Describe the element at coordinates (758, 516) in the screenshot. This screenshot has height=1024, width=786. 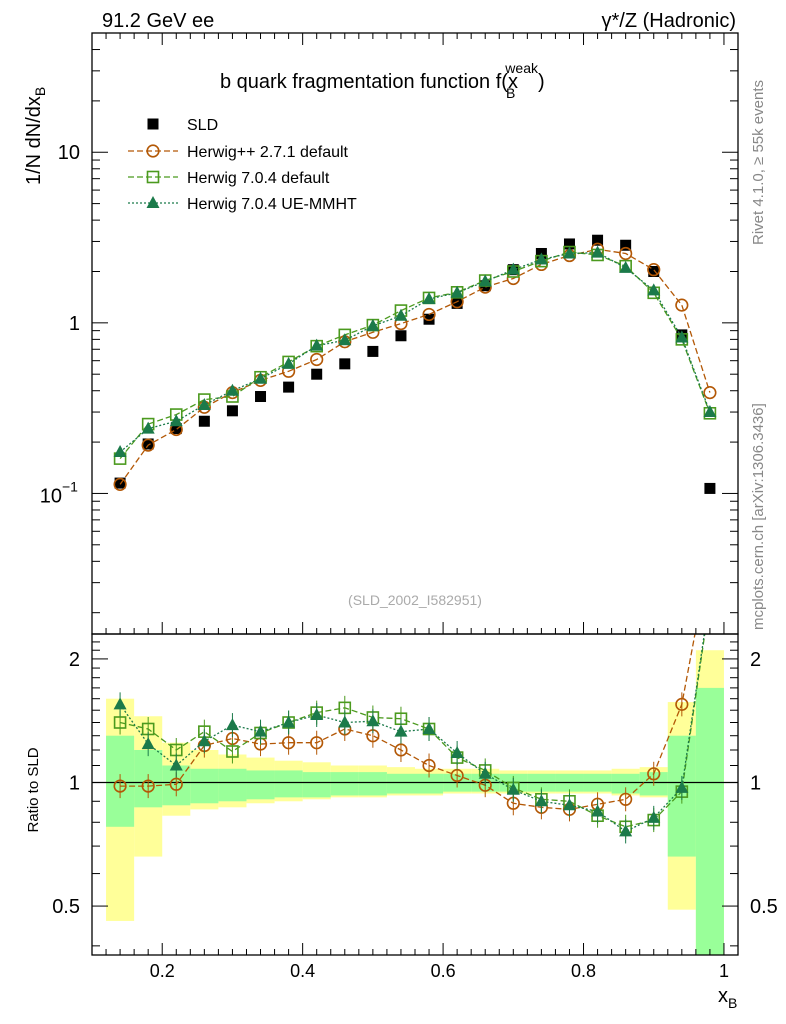
I see `mcplots-reference-label: mcplots.cern.ch [arXiv:1306.3436]` at that location.